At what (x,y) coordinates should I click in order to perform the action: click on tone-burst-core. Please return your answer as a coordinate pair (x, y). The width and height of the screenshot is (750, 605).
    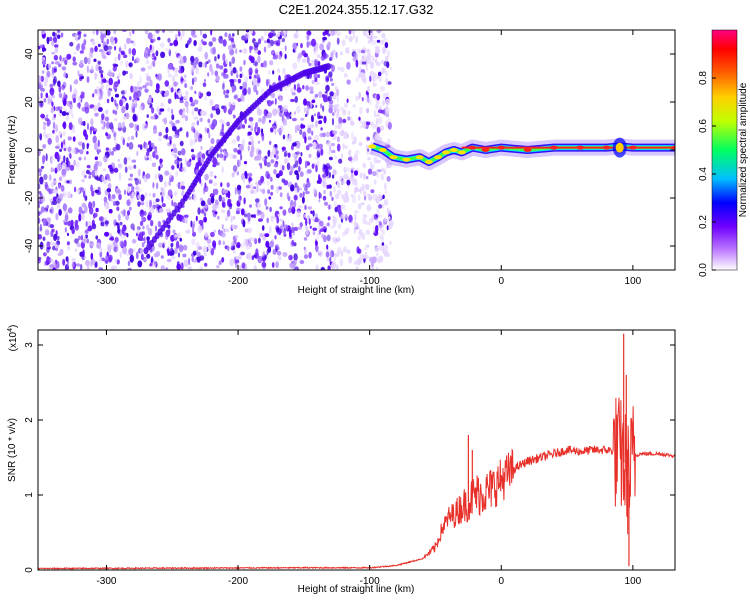
    Looking at the image, I should click on (619, 147).